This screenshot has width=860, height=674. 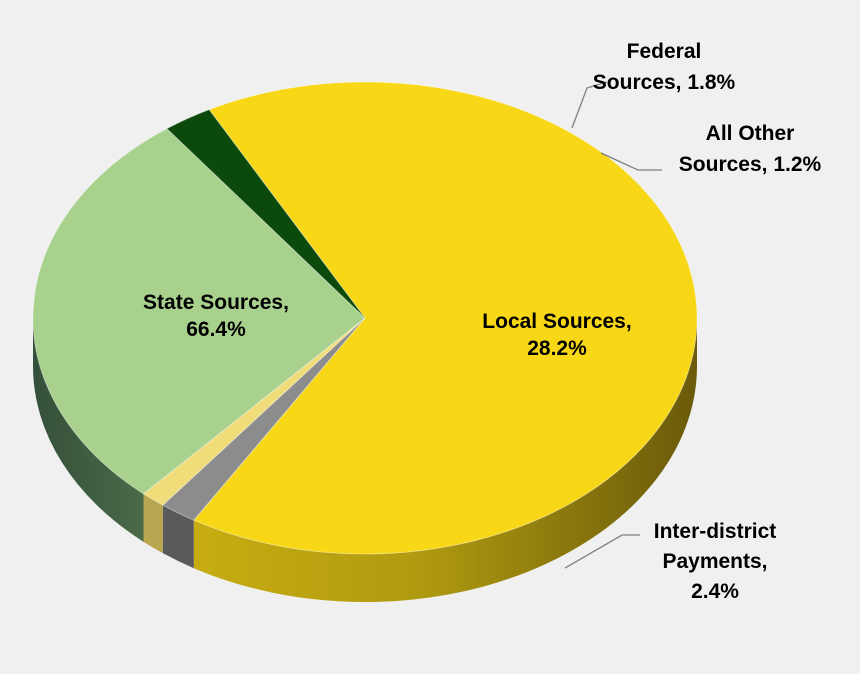 What do you see at coordinates (750, 149) in the screenshot?
I see `data-label-all-other-sources: All Other Sources, 1.2%` at bounding box center [750, 149].